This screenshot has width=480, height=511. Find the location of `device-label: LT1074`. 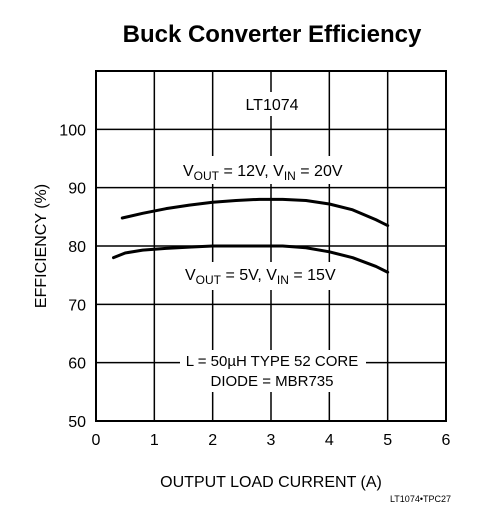

device-label: LT1074 is located at coordinates (271, 105).